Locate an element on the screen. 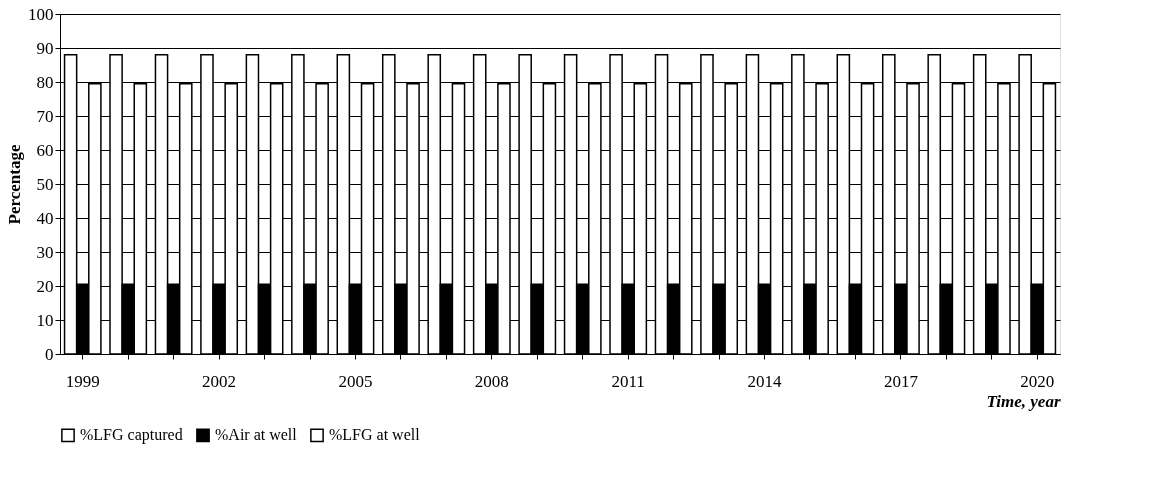 This screenshot has height=487, width=1149. y-tick-label: 100 is located at coordinates (41, 14).